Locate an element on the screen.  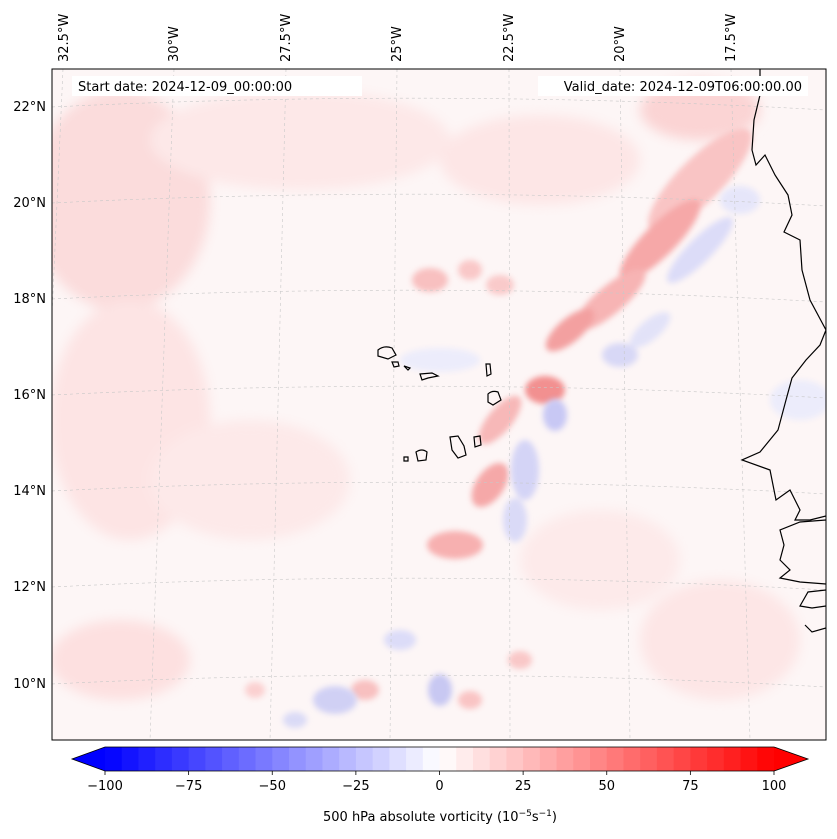
island-sal is located at coordinates (488, 370).